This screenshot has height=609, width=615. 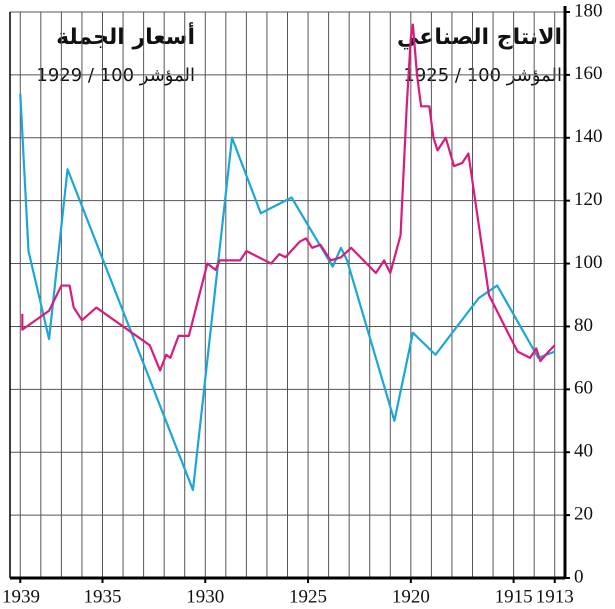 I want to click on annotation: المؤشر 100 / 1925, so click(x=482, y=75).